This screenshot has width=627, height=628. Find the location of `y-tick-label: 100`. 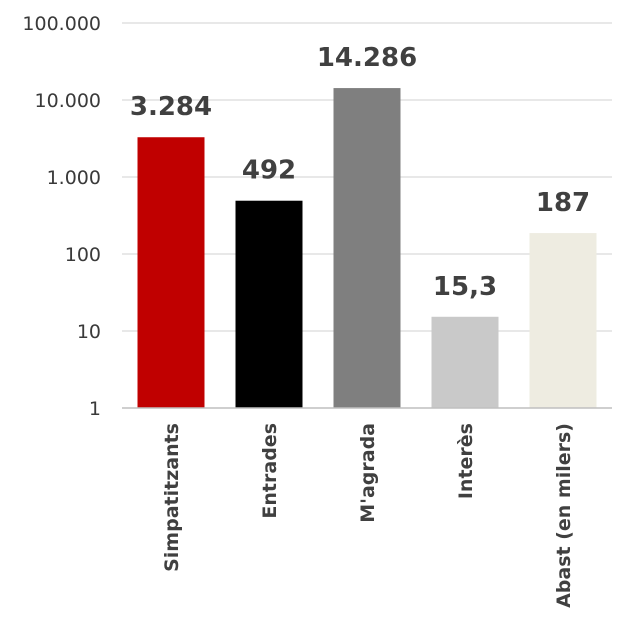

y-tick-label: 100 is located at coordinates (83, 255).